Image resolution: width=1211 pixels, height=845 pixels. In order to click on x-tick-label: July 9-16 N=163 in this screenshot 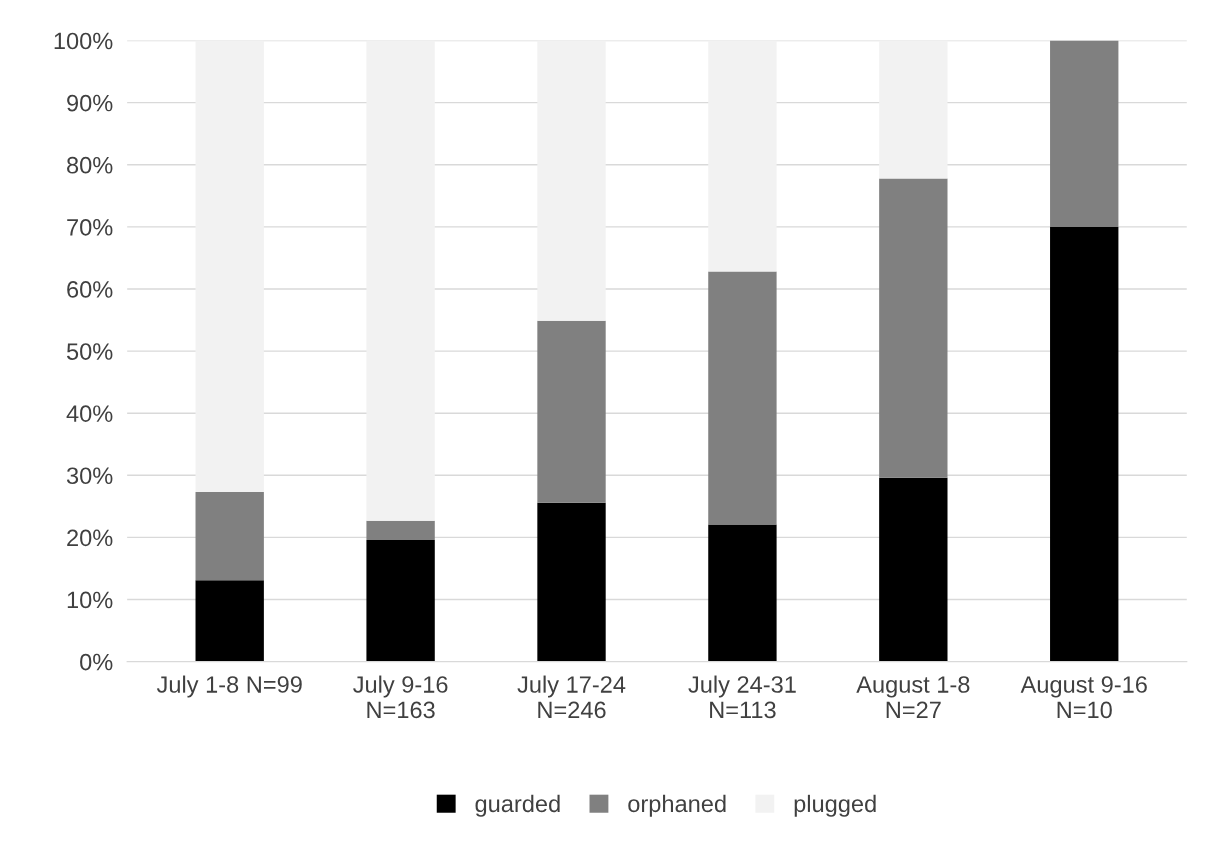, I will do `click(400, 697)`.